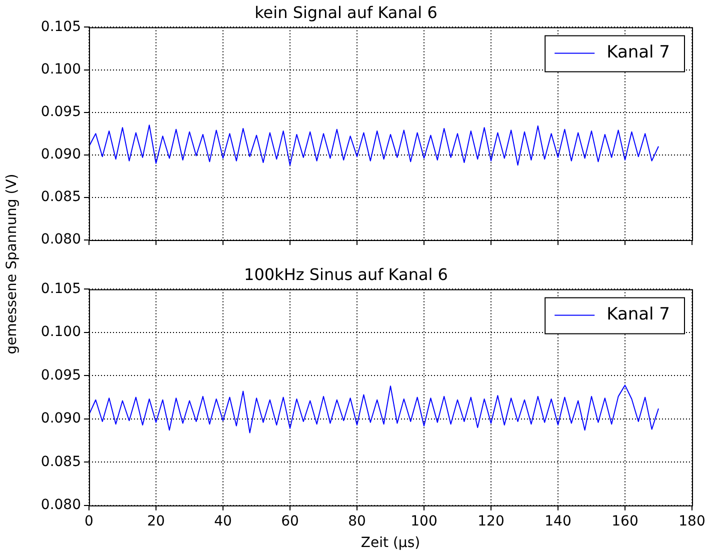 Image resolution: width=709 pixels, height=554 pixels. Describe the element at coordinates (692, 521) in the screenshot. I see `x-tick-label: 180` at that location.